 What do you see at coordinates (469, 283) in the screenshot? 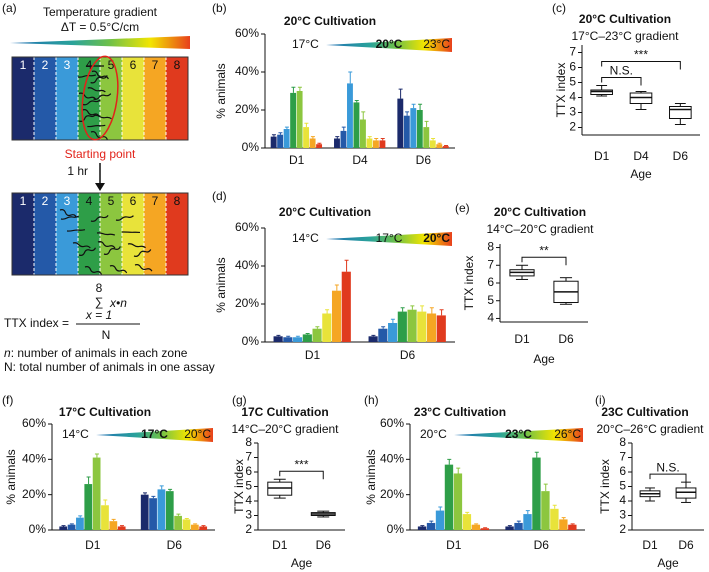
I see `y-axis-title: TTX index` at bounding box center [469, 283].